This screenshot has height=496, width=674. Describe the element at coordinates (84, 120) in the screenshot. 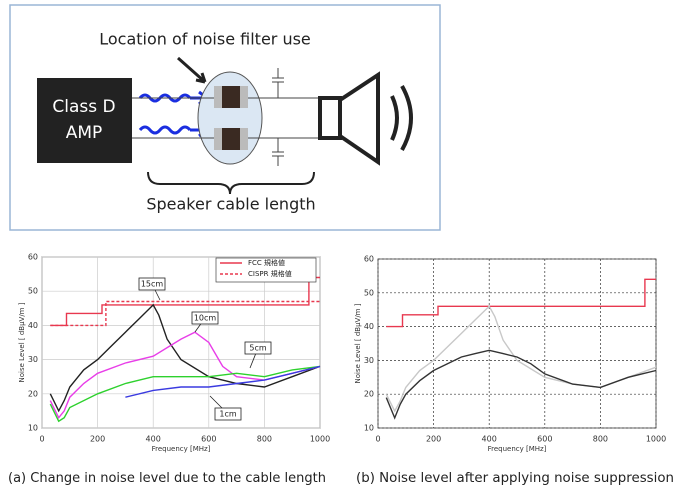

I see `amp-box` at that location.